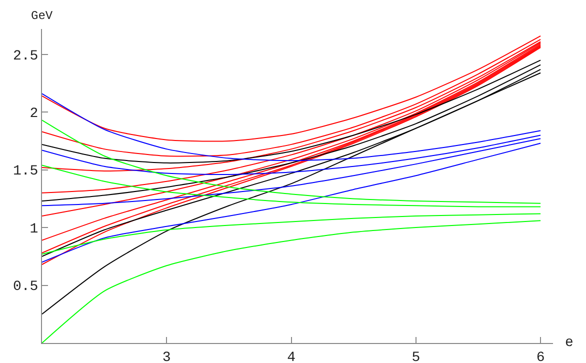 This screenshot has width=586, height=363. I want to click on x-axis-title: e, so click(569, 343).